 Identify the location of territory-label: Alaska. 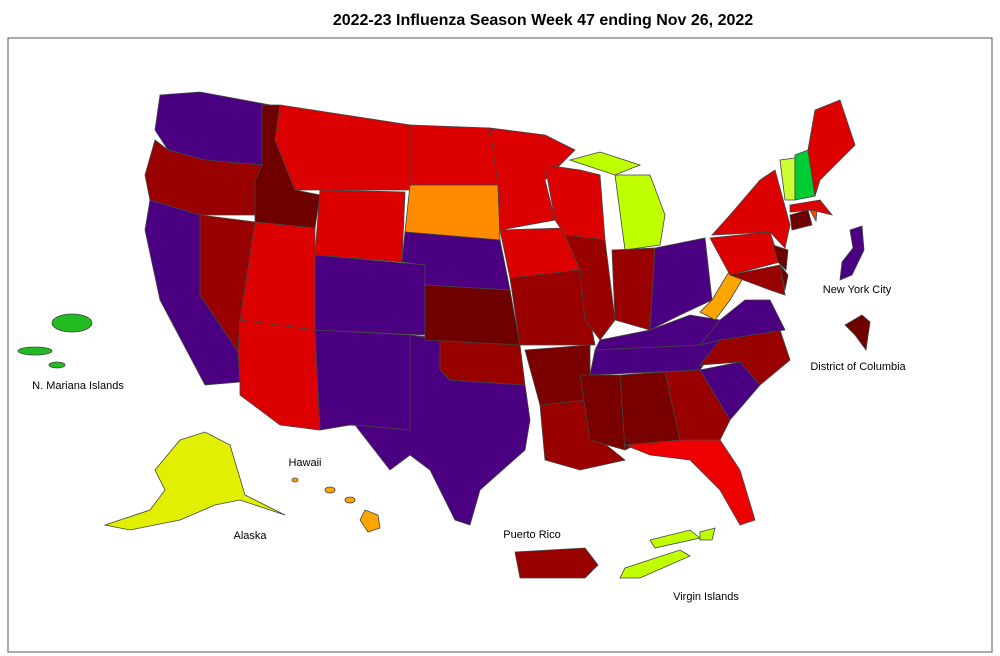
(250, 536).